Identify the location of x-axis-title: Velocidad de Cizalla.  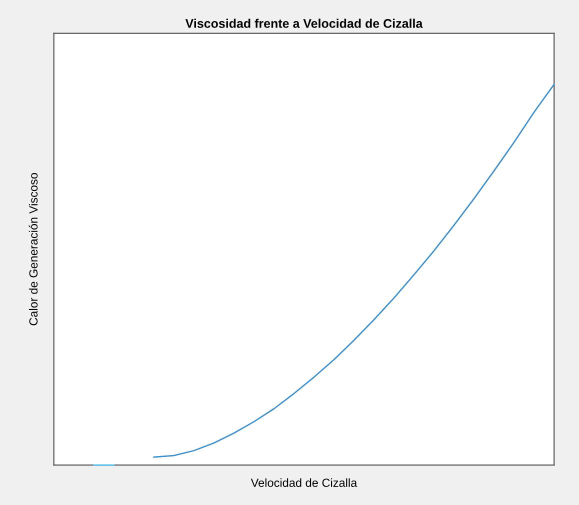
(304, 482).